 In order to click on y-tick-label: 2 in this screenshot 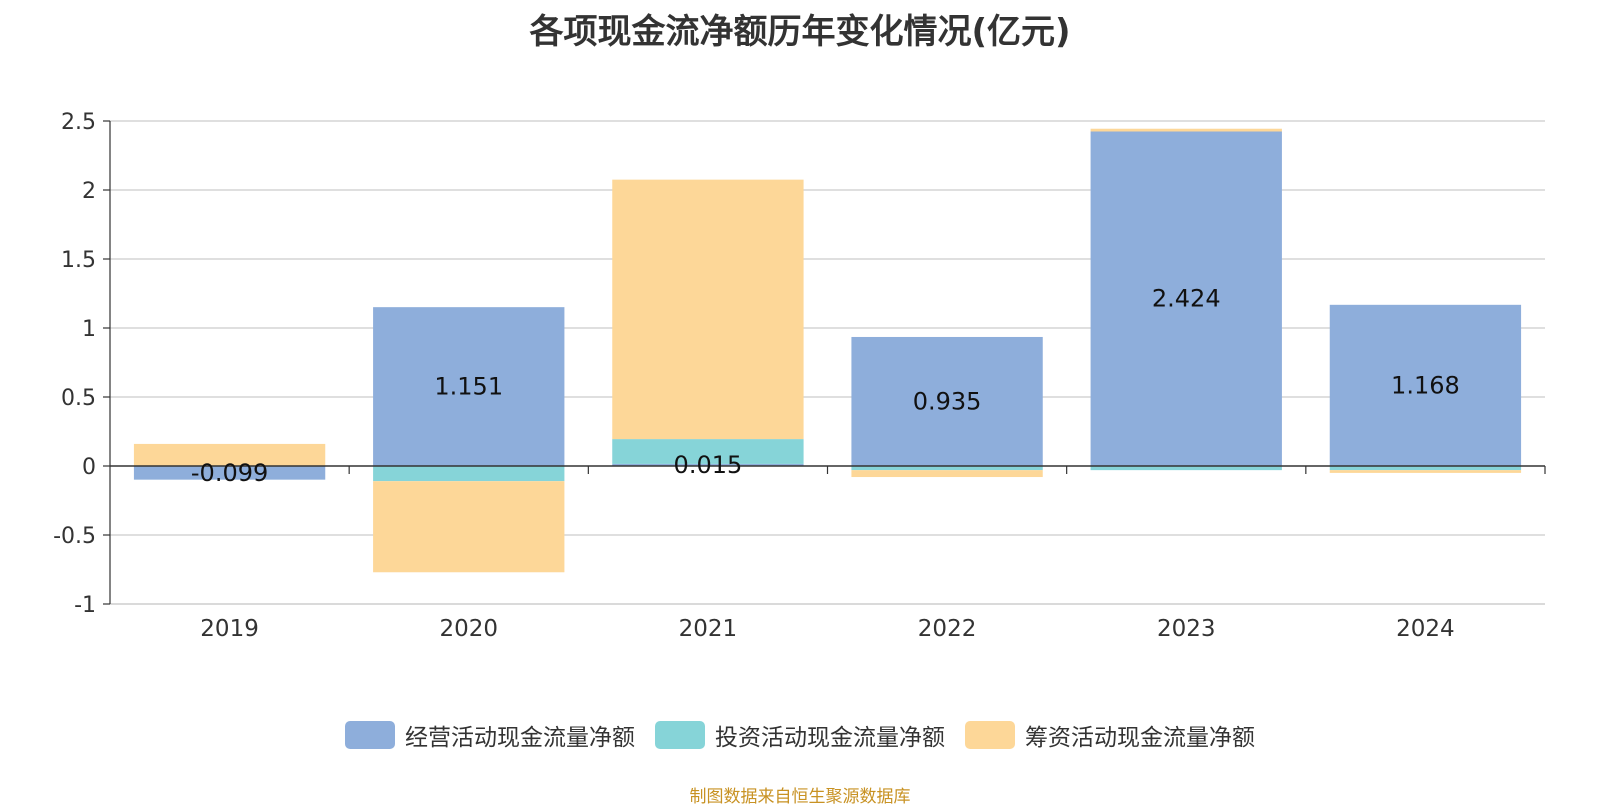, I will do `click(89, 191)`.